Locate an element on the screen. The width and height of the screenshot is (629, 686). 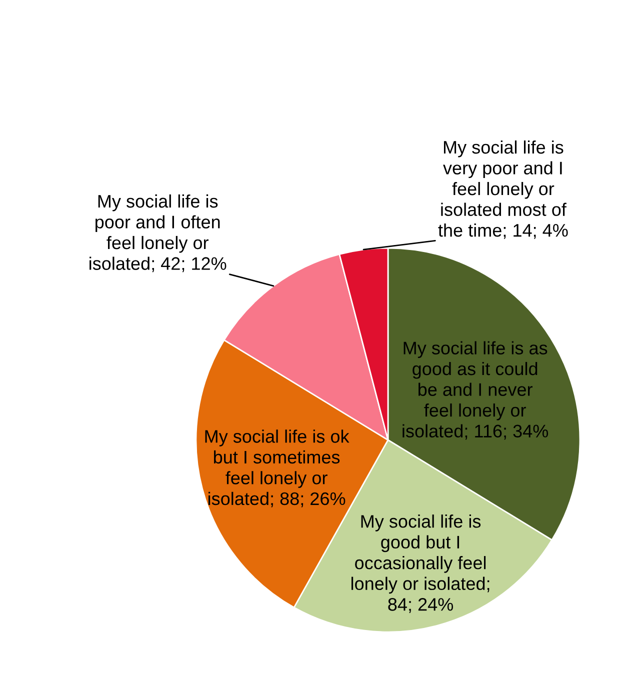
slice-label: My social life is as good as it could be and I never feel lonely or isolated; 116; 34% is located at coordinates (475, 390).